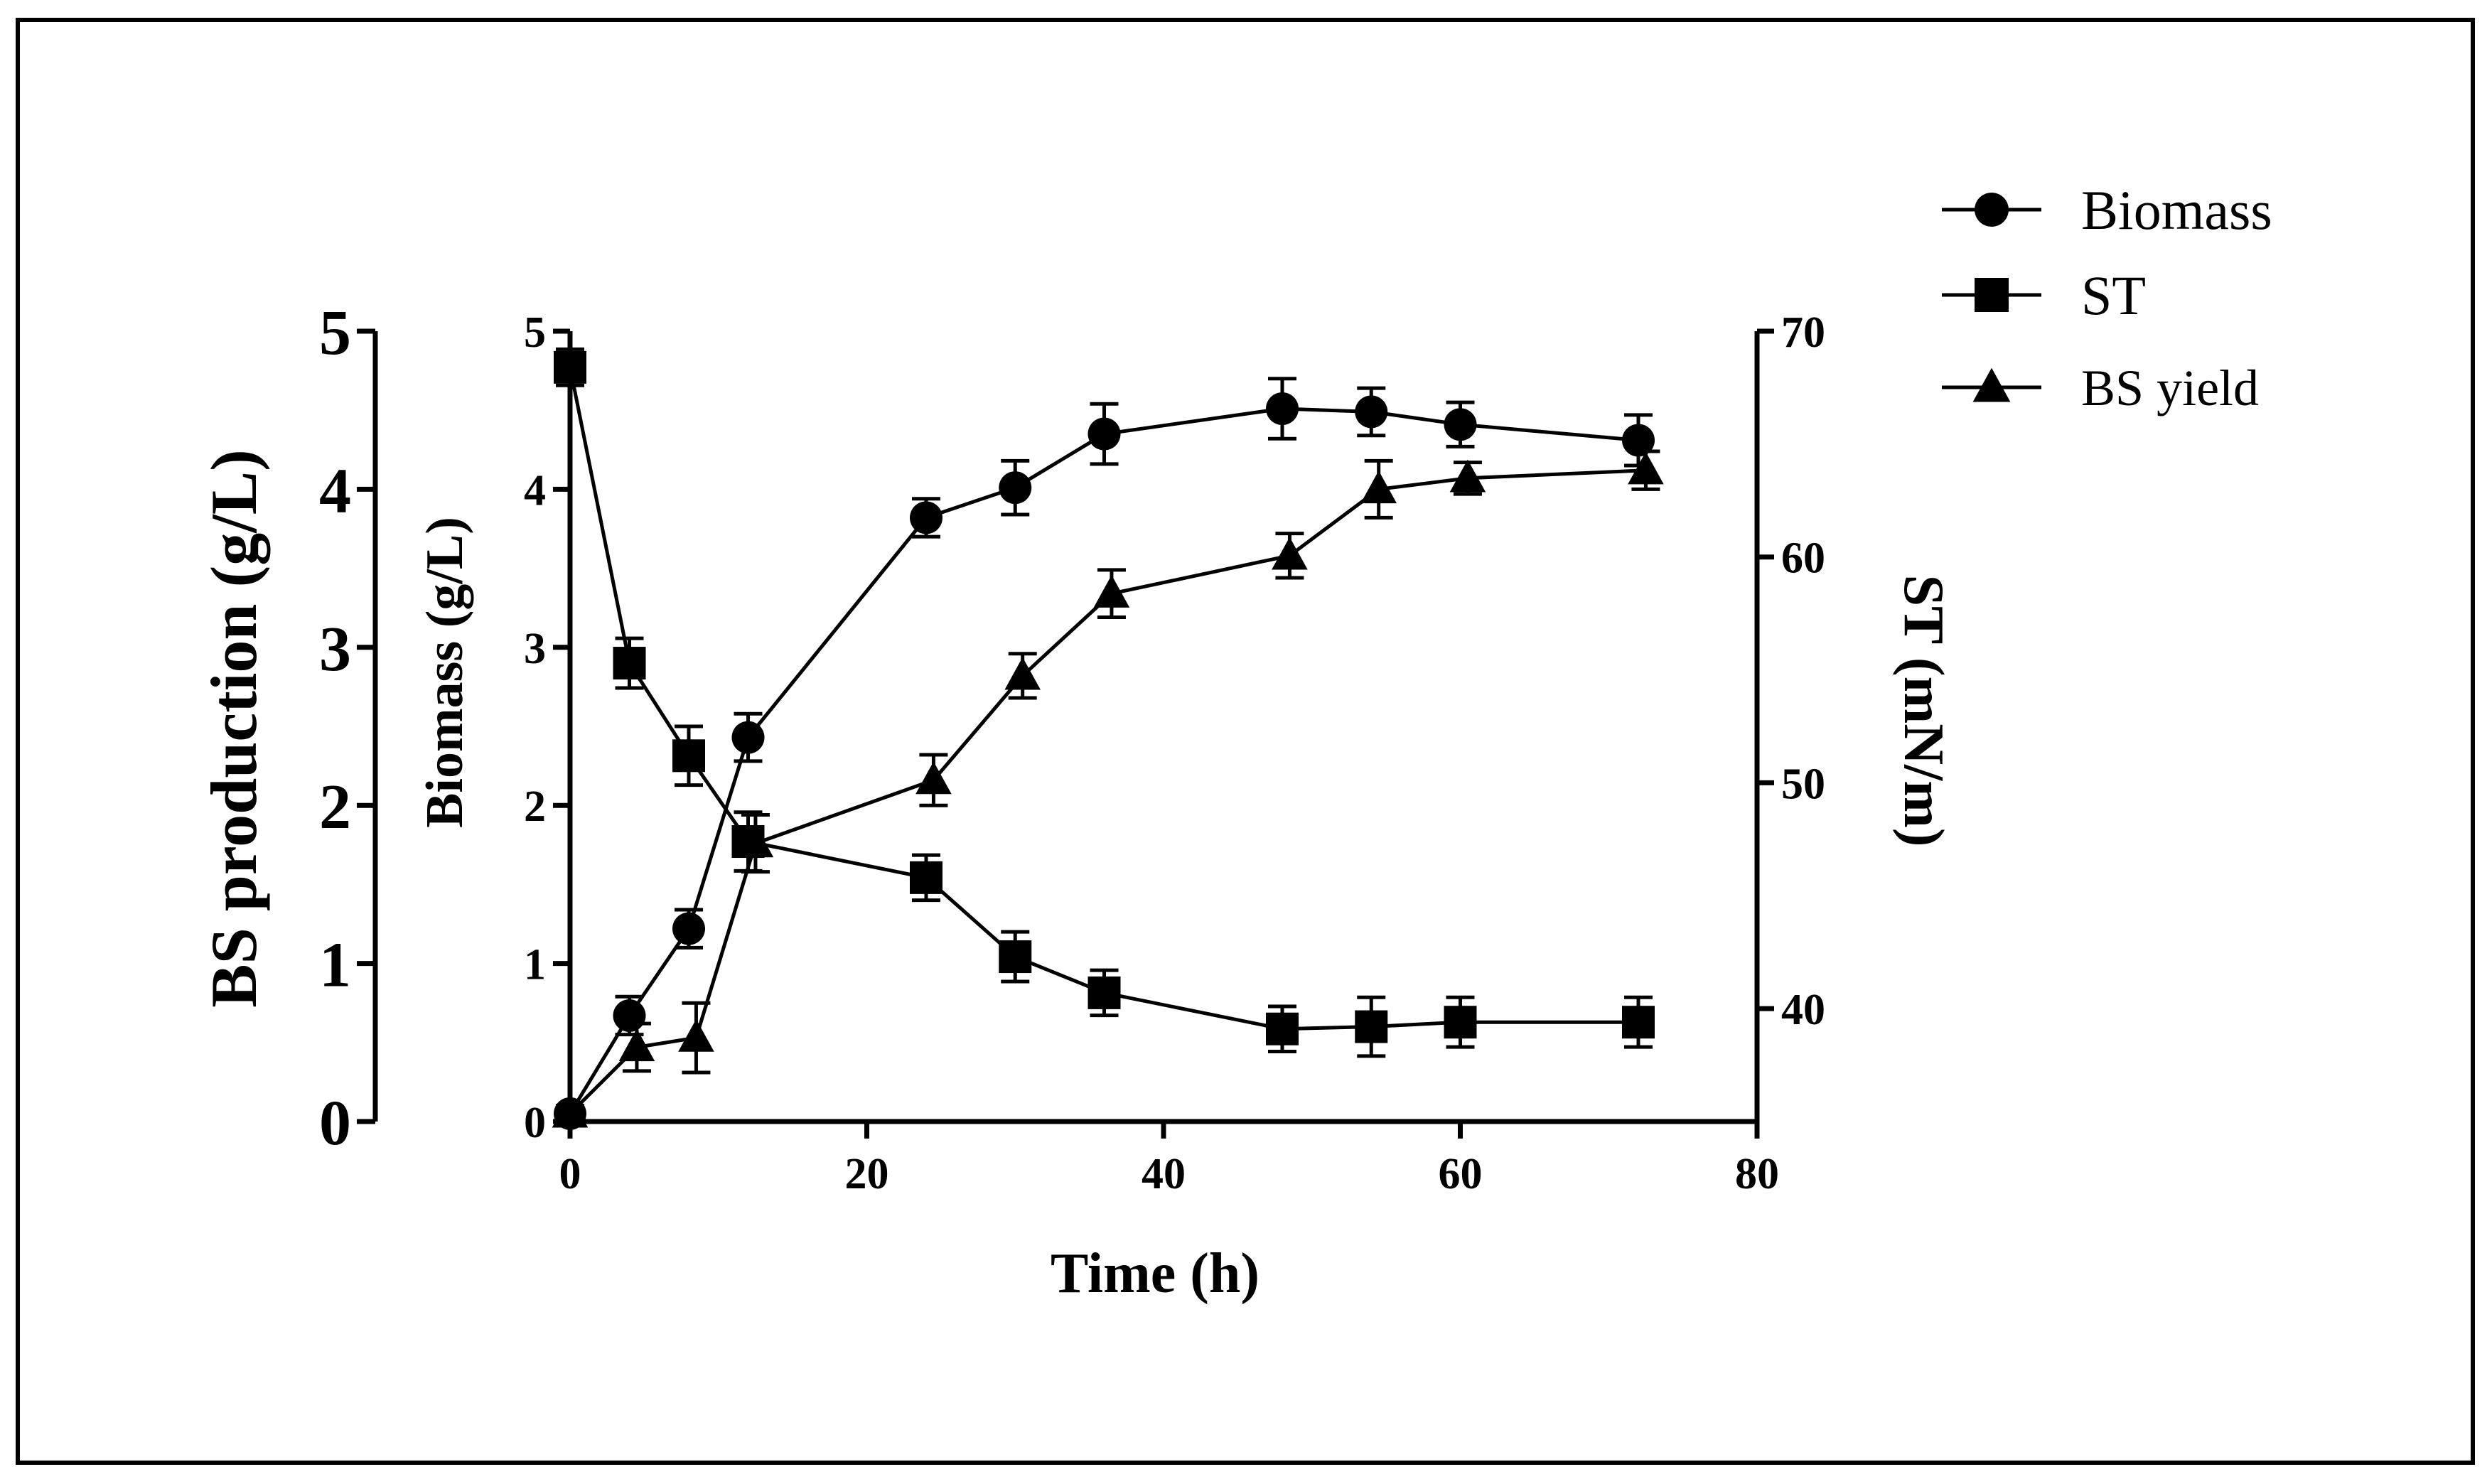 The height and width of the screenshot is (1484, 2492). What do you see at coordinates (1803, 558) in the screenshot?
I see `right-y-tick-label: 60` at bounding box center [1803, 558].